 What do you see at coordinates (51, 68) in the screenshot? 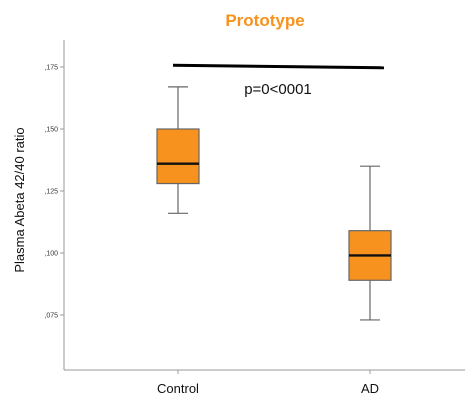
I see `y-tick-label: ,175` at bounding box center [51, 68].